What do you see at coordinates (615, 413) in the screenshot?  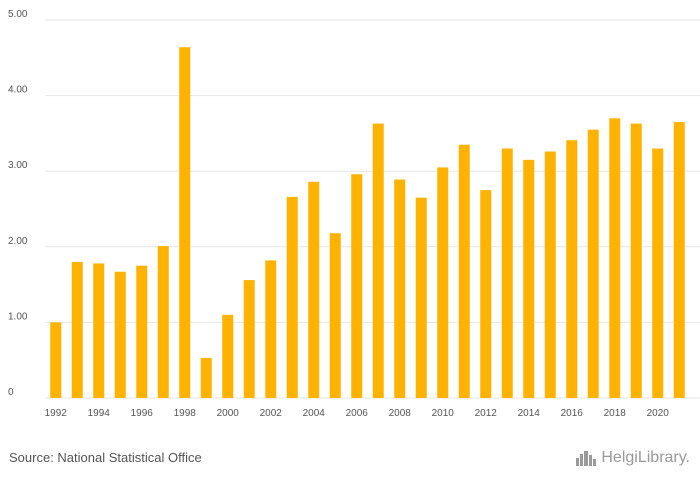 I see `x-tick-label: 2018` at bounding box center [615, 413].